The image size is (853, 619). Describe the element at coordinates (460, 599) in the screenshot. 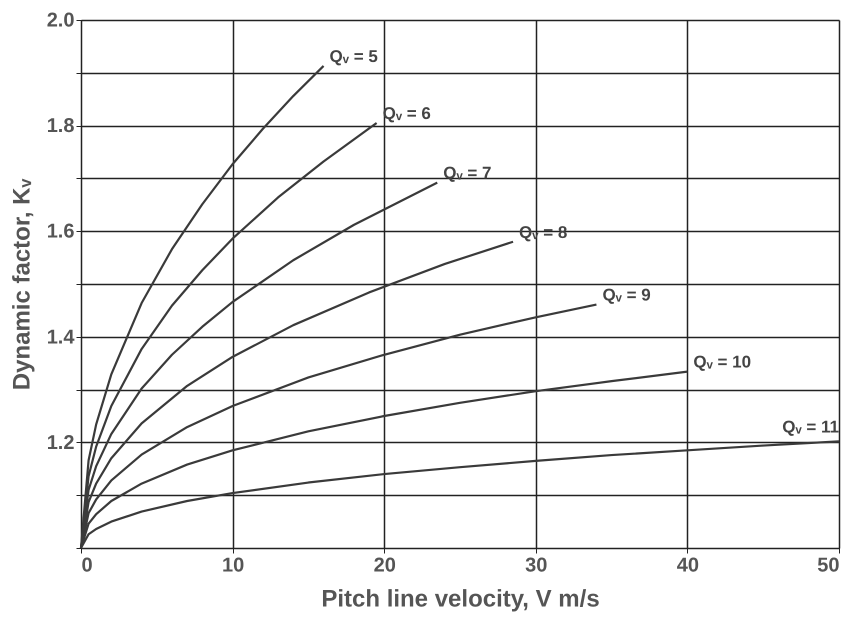

I see `x-axis-title: Pitch line velocity, V m/s` at that location.